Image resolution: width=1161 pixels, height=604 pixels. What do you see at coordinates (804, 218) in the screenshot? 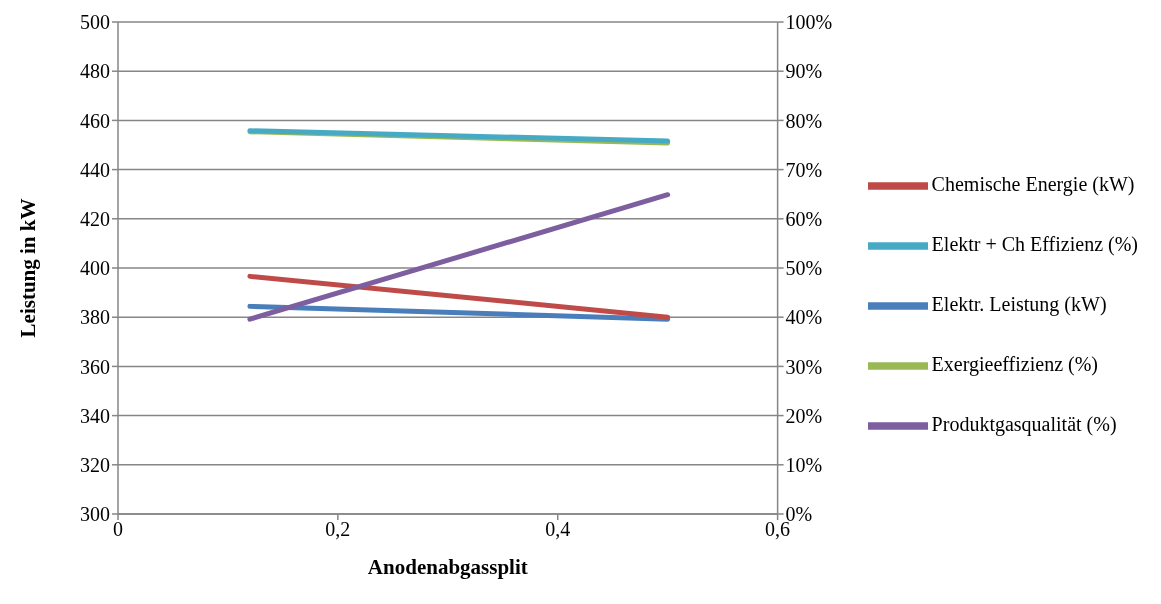
I see `y2-tick-label: 60%` at bounding box center [804, 218].